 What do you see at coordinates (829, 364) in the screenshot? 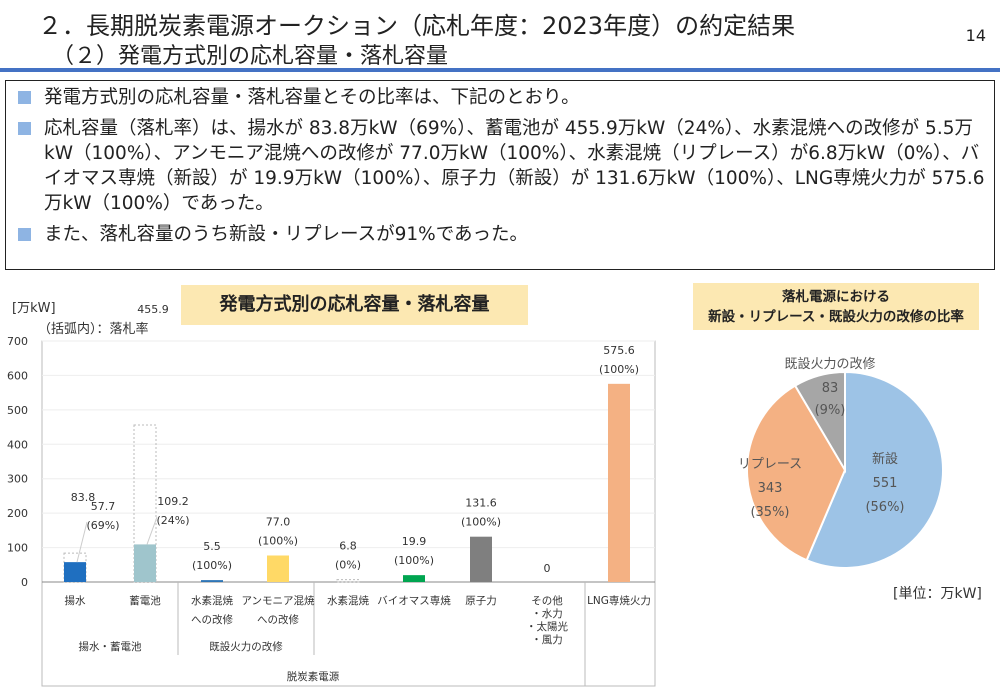
I see `pie-slice-label: 既設火力の改修` at bounding box center [829, 364].